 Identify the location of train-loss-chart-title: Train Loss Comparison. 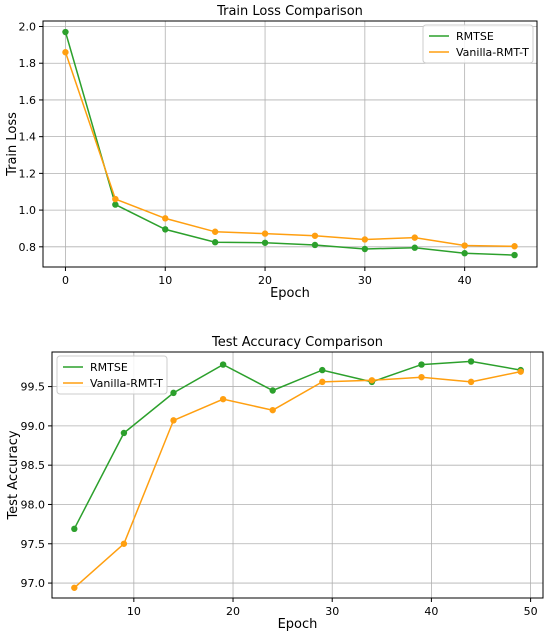
(289, 11).